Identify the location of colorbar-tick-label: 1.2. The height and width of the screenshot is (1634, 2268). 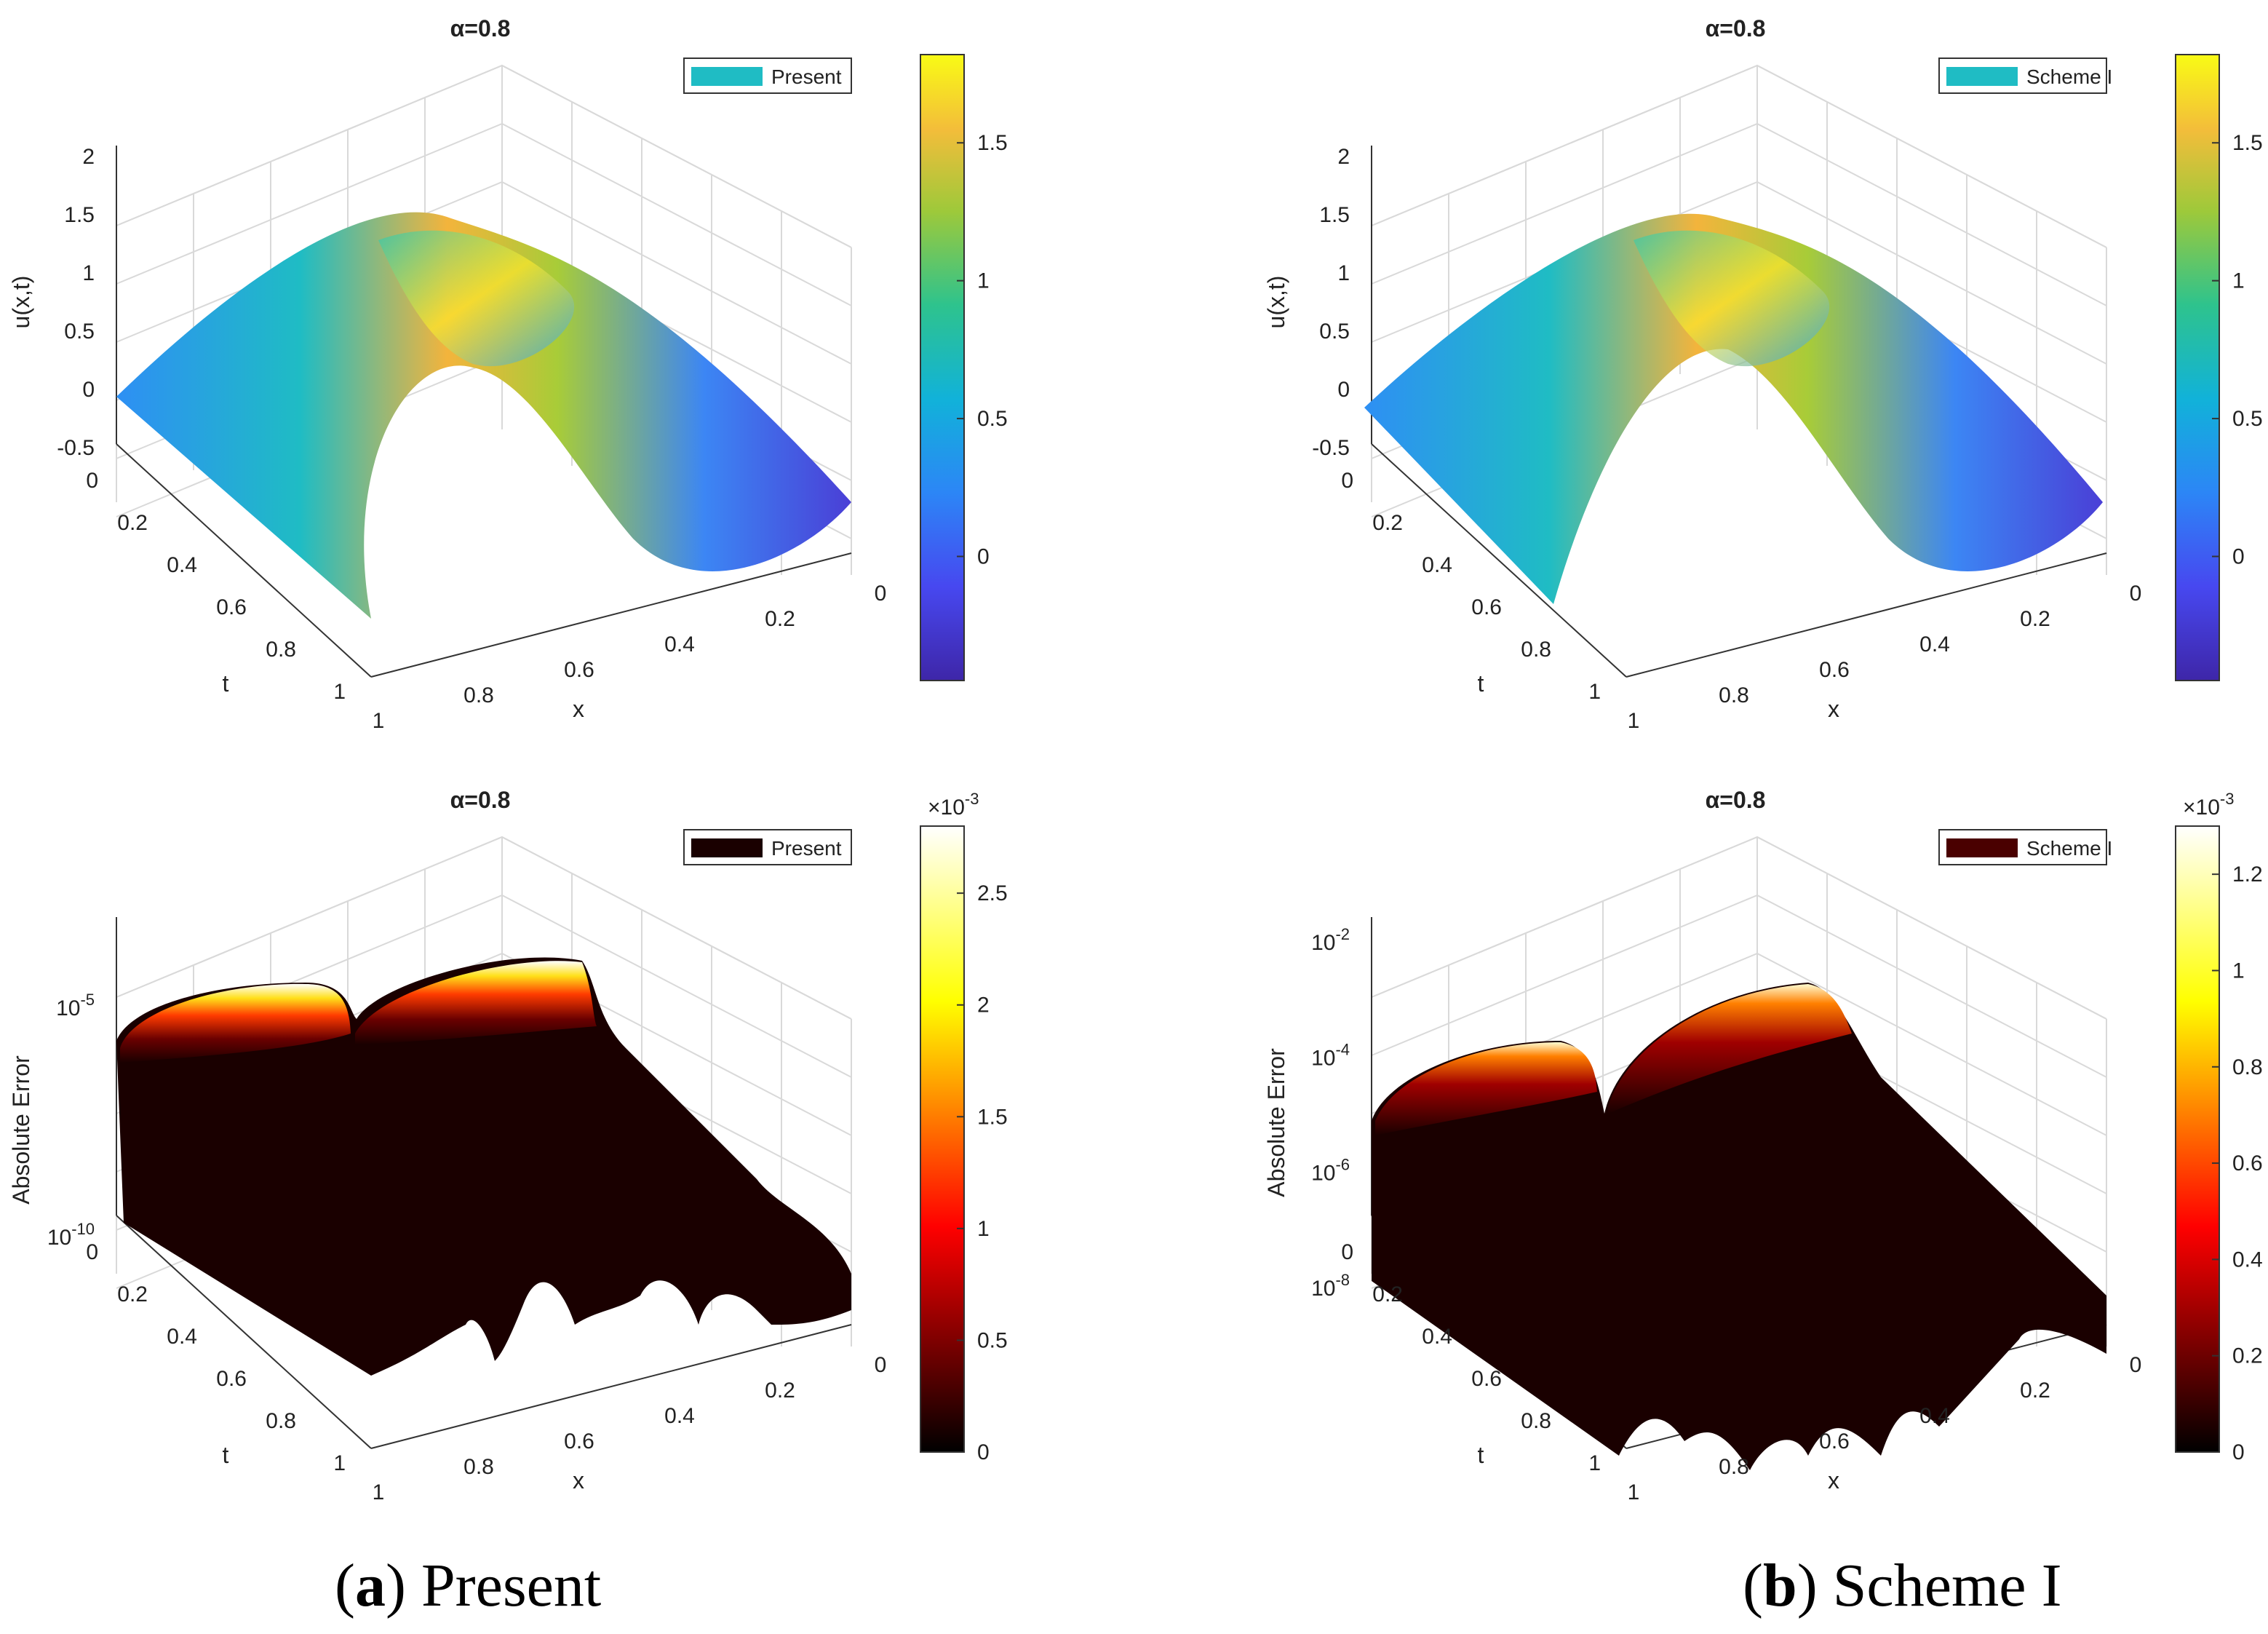
(2247, 874).